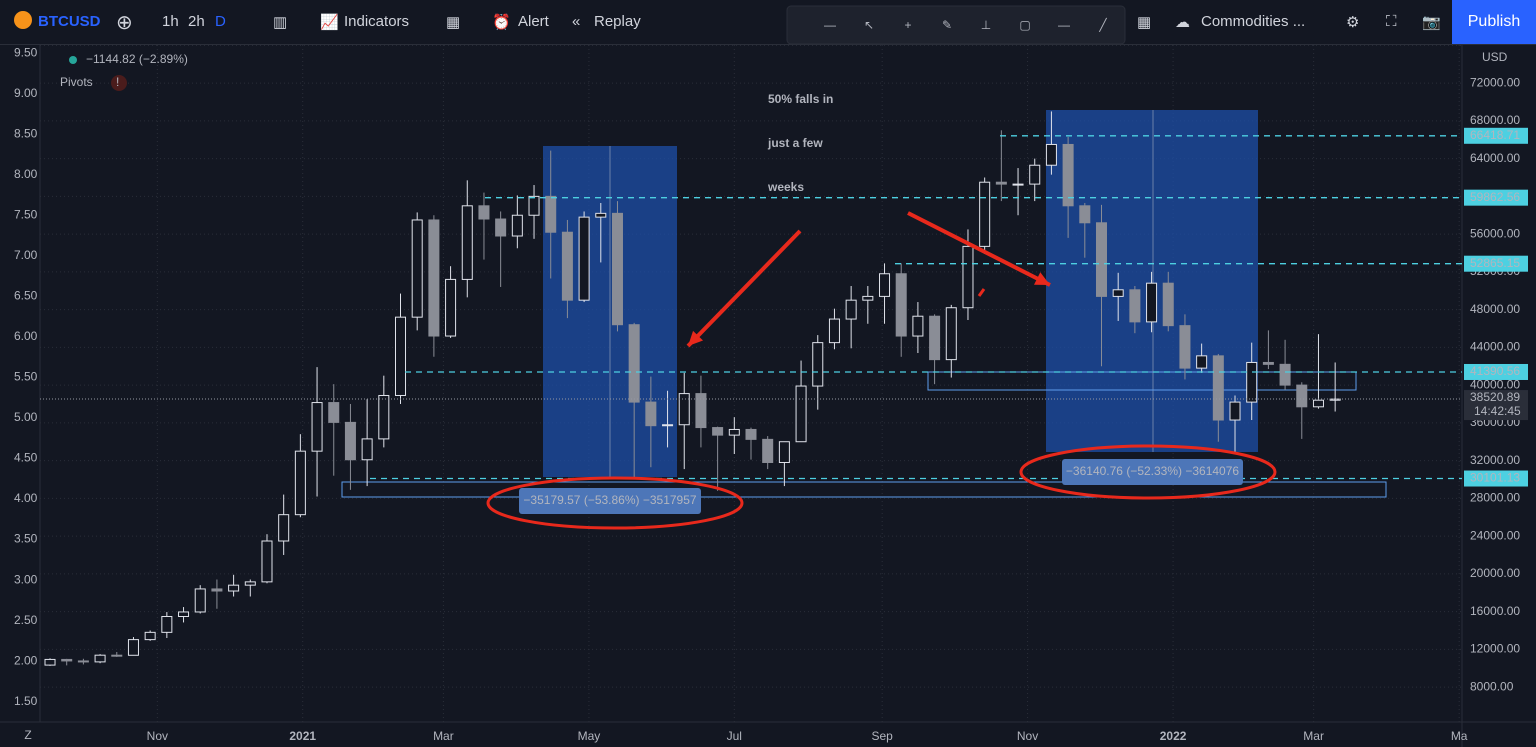 The width and height of the screenshot is (1536, 747). What do you see at coordinates (869, 25) in the screenshot?
I see `draw-tool: ↖` at bounding box center [869, 25].